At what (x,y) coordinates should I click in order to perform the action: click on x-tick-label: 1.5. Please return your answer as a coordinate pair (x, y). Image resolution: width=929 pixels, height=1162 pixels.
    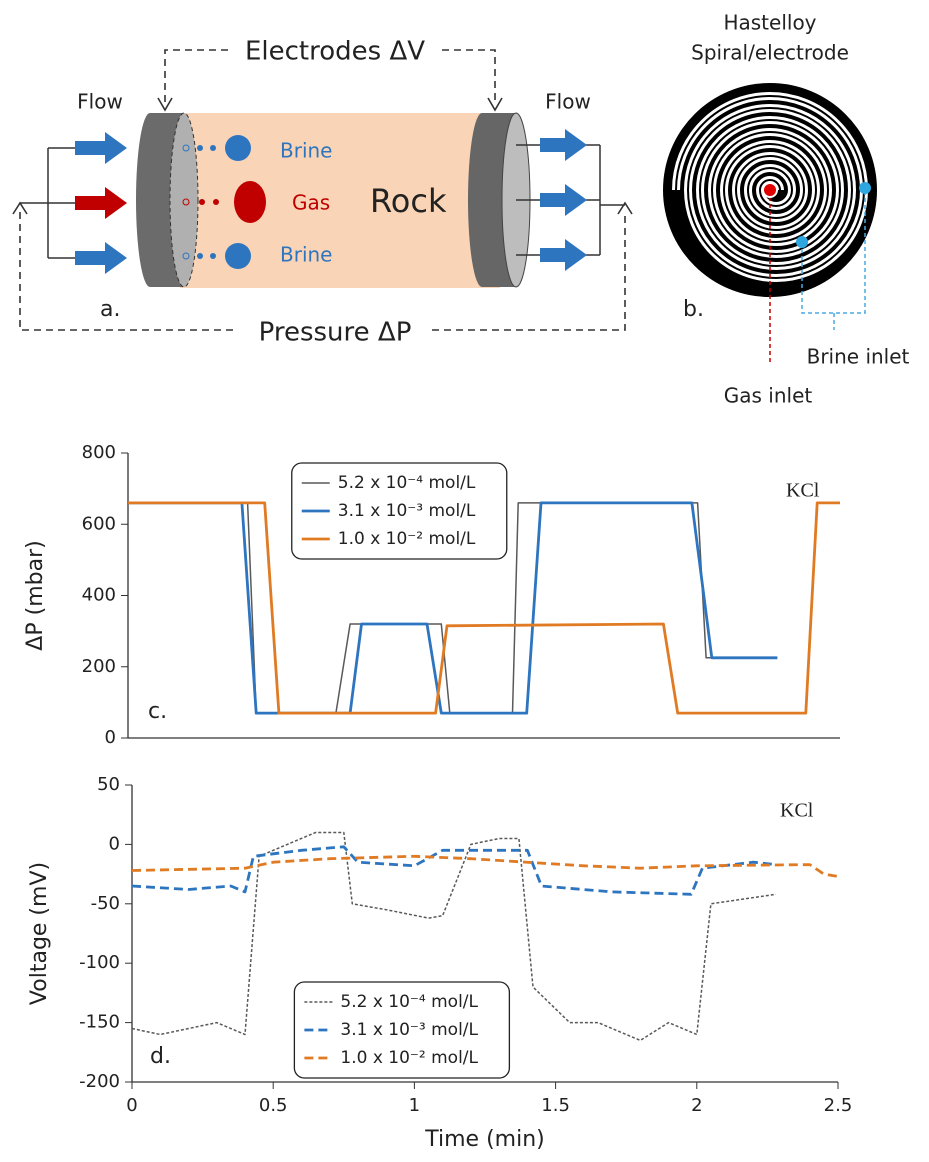
    Looking at the image, I should click on (555, 1105).